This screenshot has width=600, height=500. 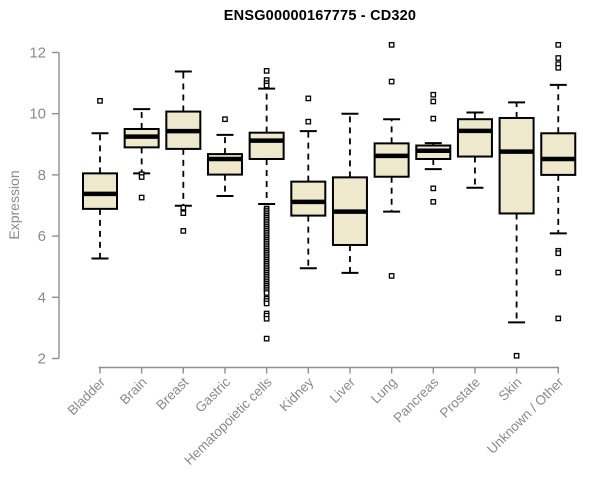 What do you see at coordinates (343, 390) in the screenshot?
I see `x-tick-label: Liver` at bounding box center [343, 390].